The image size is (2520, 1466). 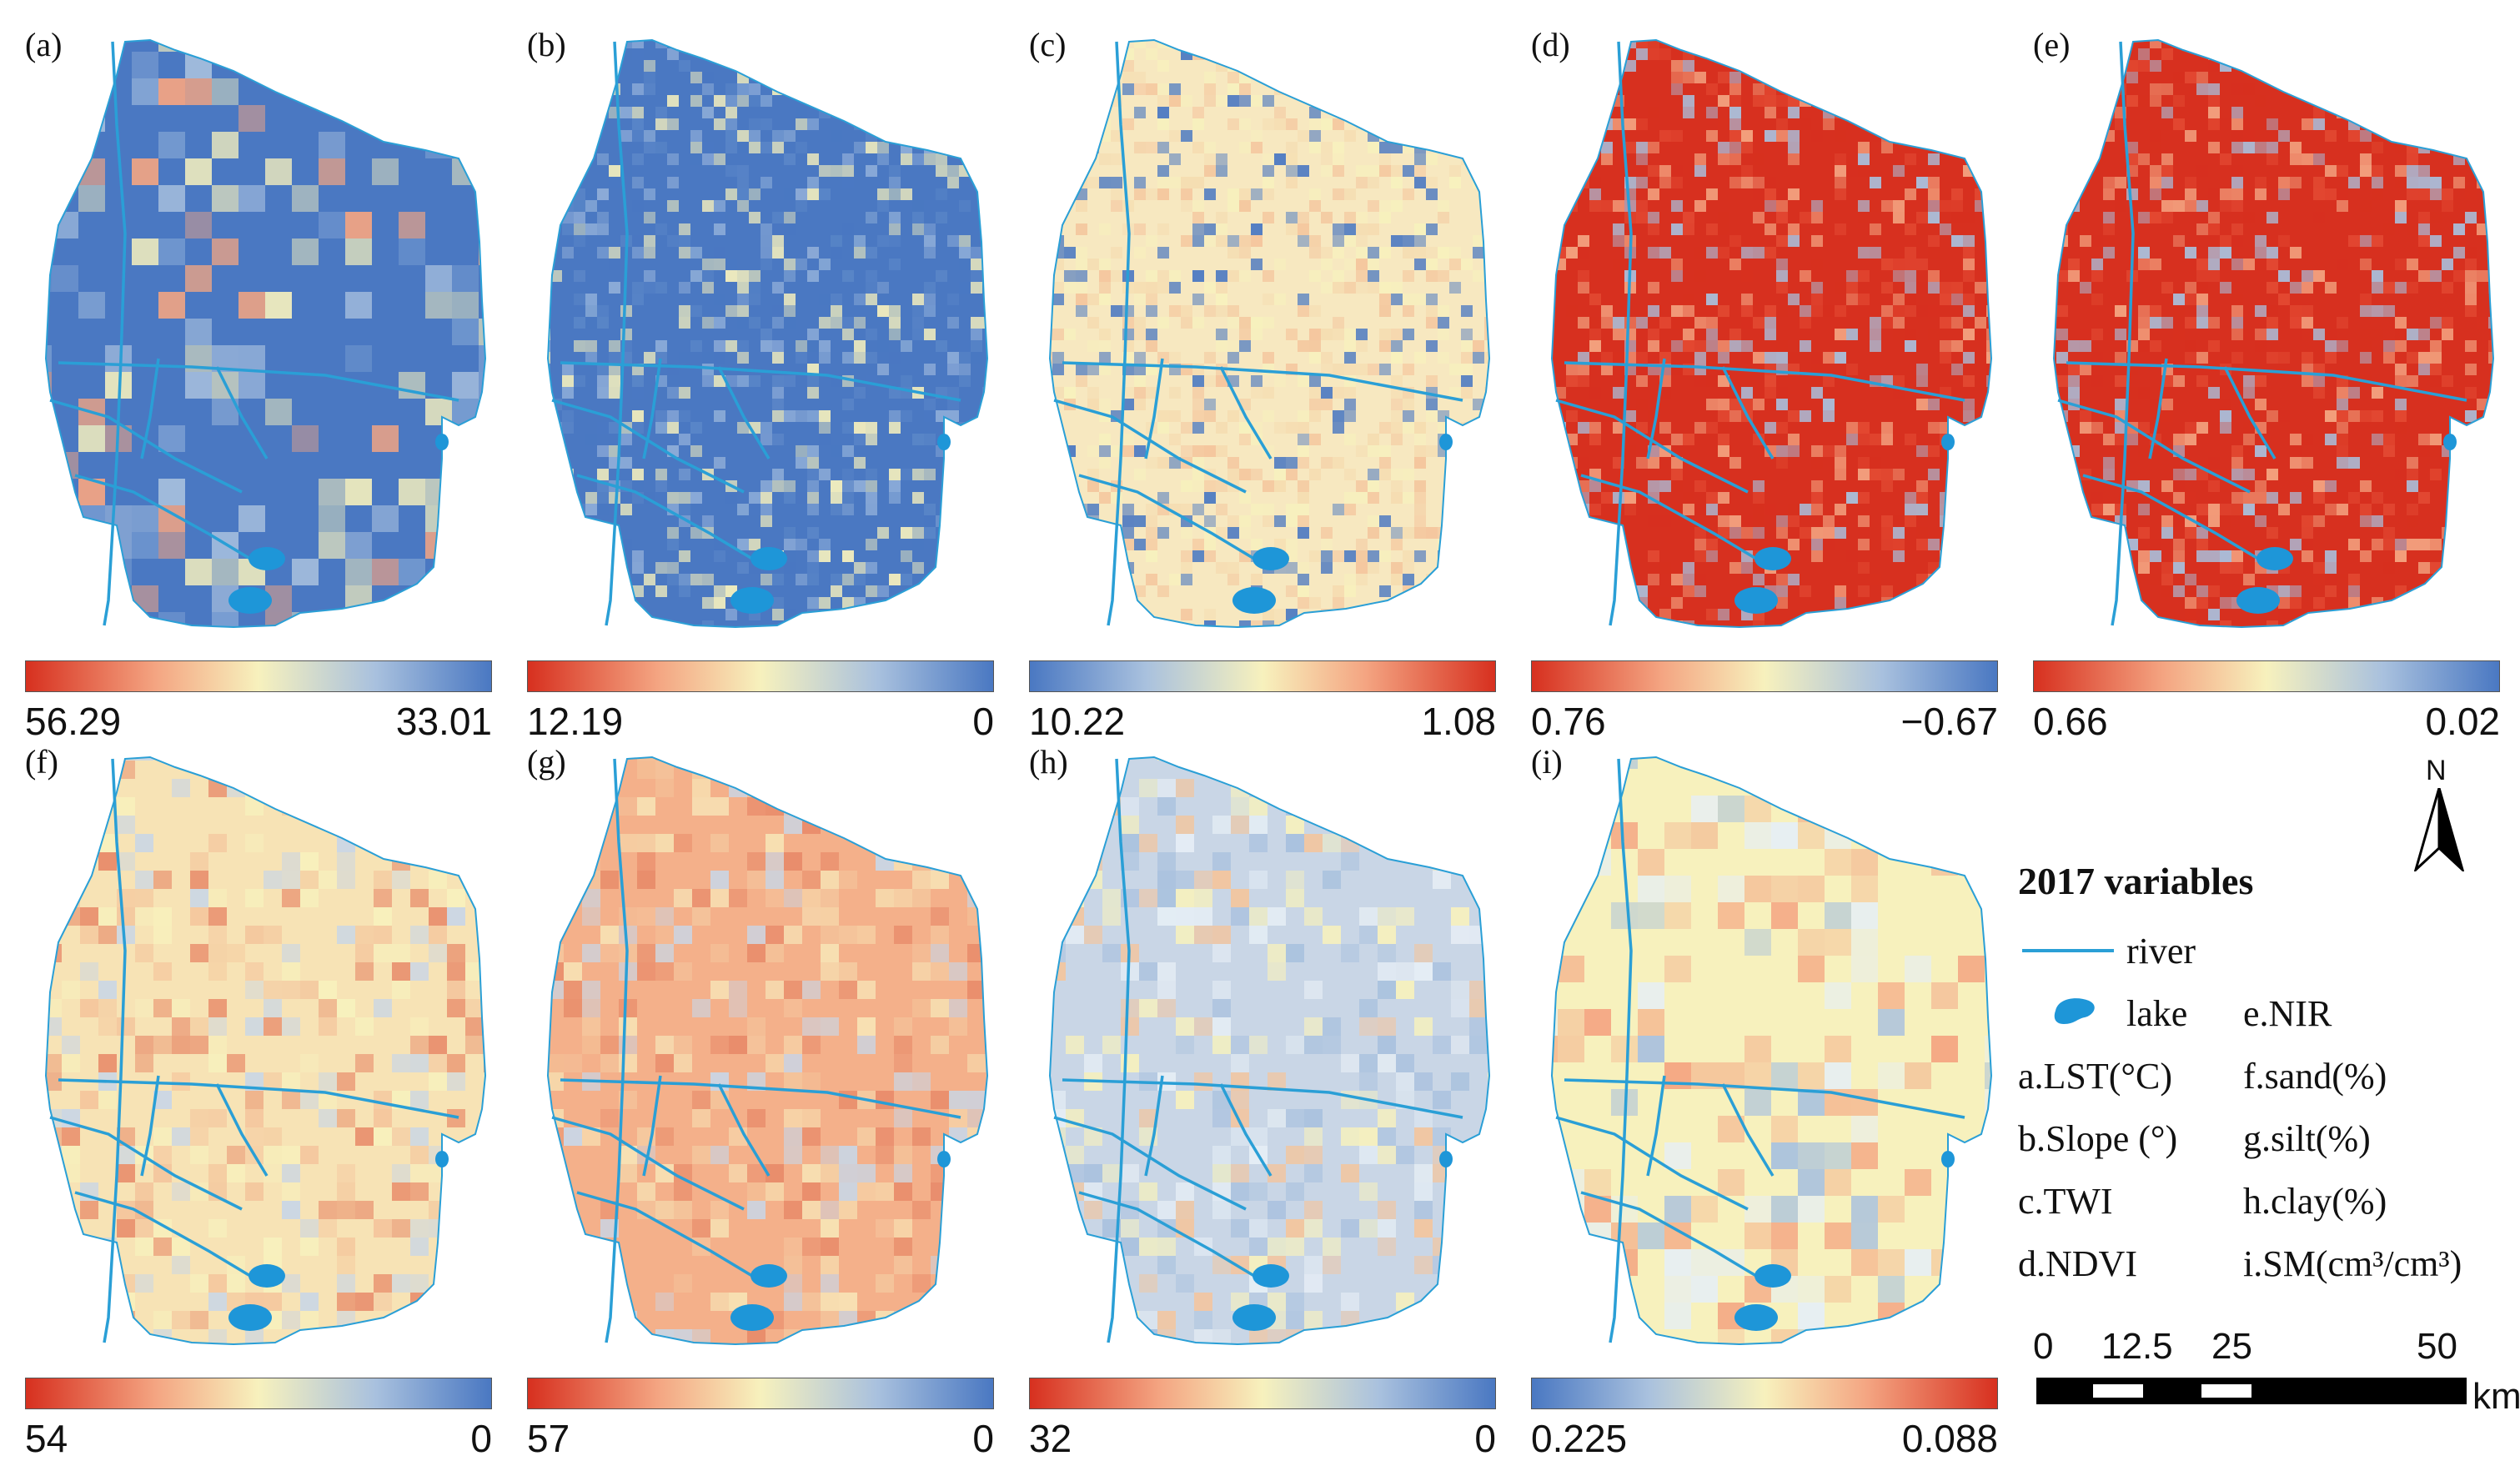 I want to click on colorbar-min-i: 0.225, so click(x=1579, y=1438).